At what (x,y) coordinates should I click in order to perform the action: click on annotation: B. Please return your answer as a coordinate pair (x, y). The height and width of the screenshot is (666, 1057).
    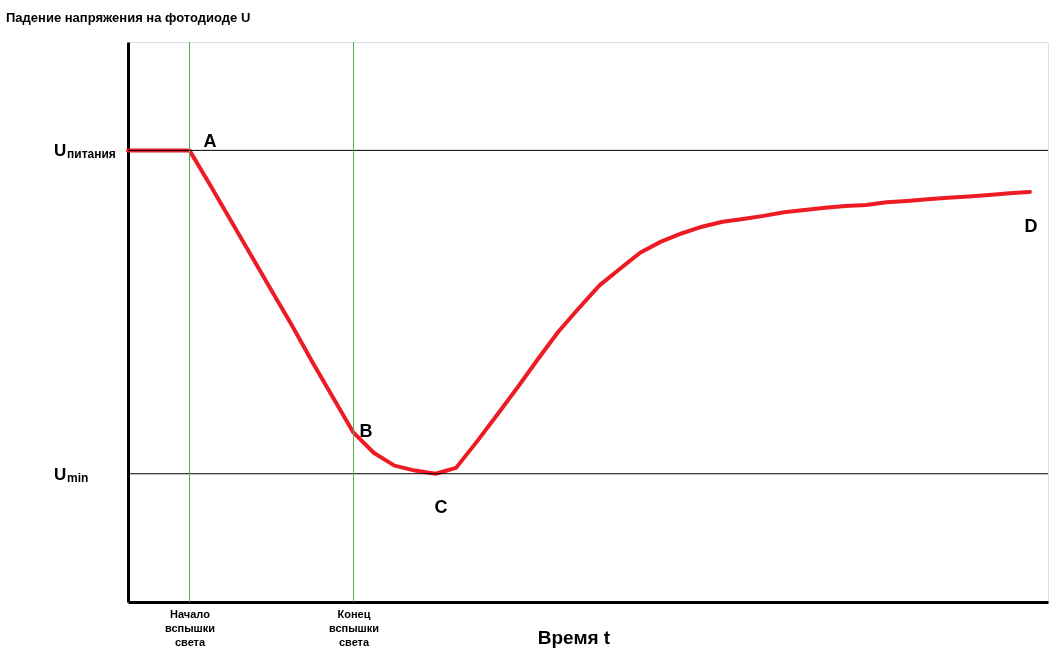
    Looking at the image, I should click on (366, 431).